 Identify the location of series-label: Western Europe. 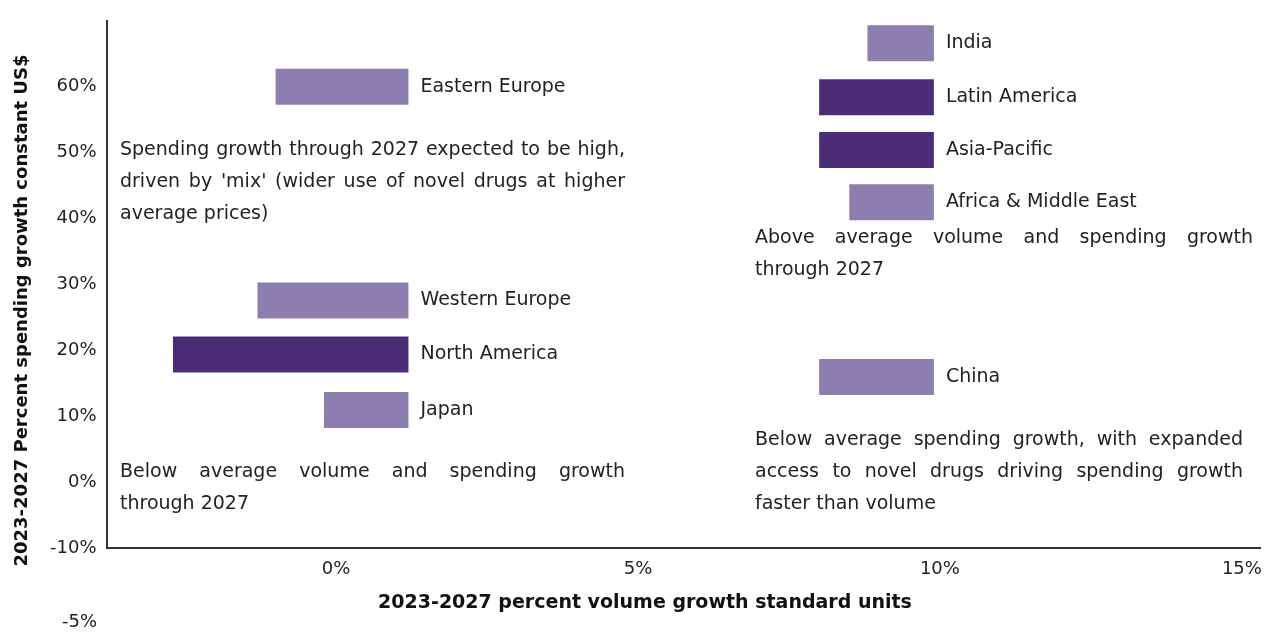
(496, 298).